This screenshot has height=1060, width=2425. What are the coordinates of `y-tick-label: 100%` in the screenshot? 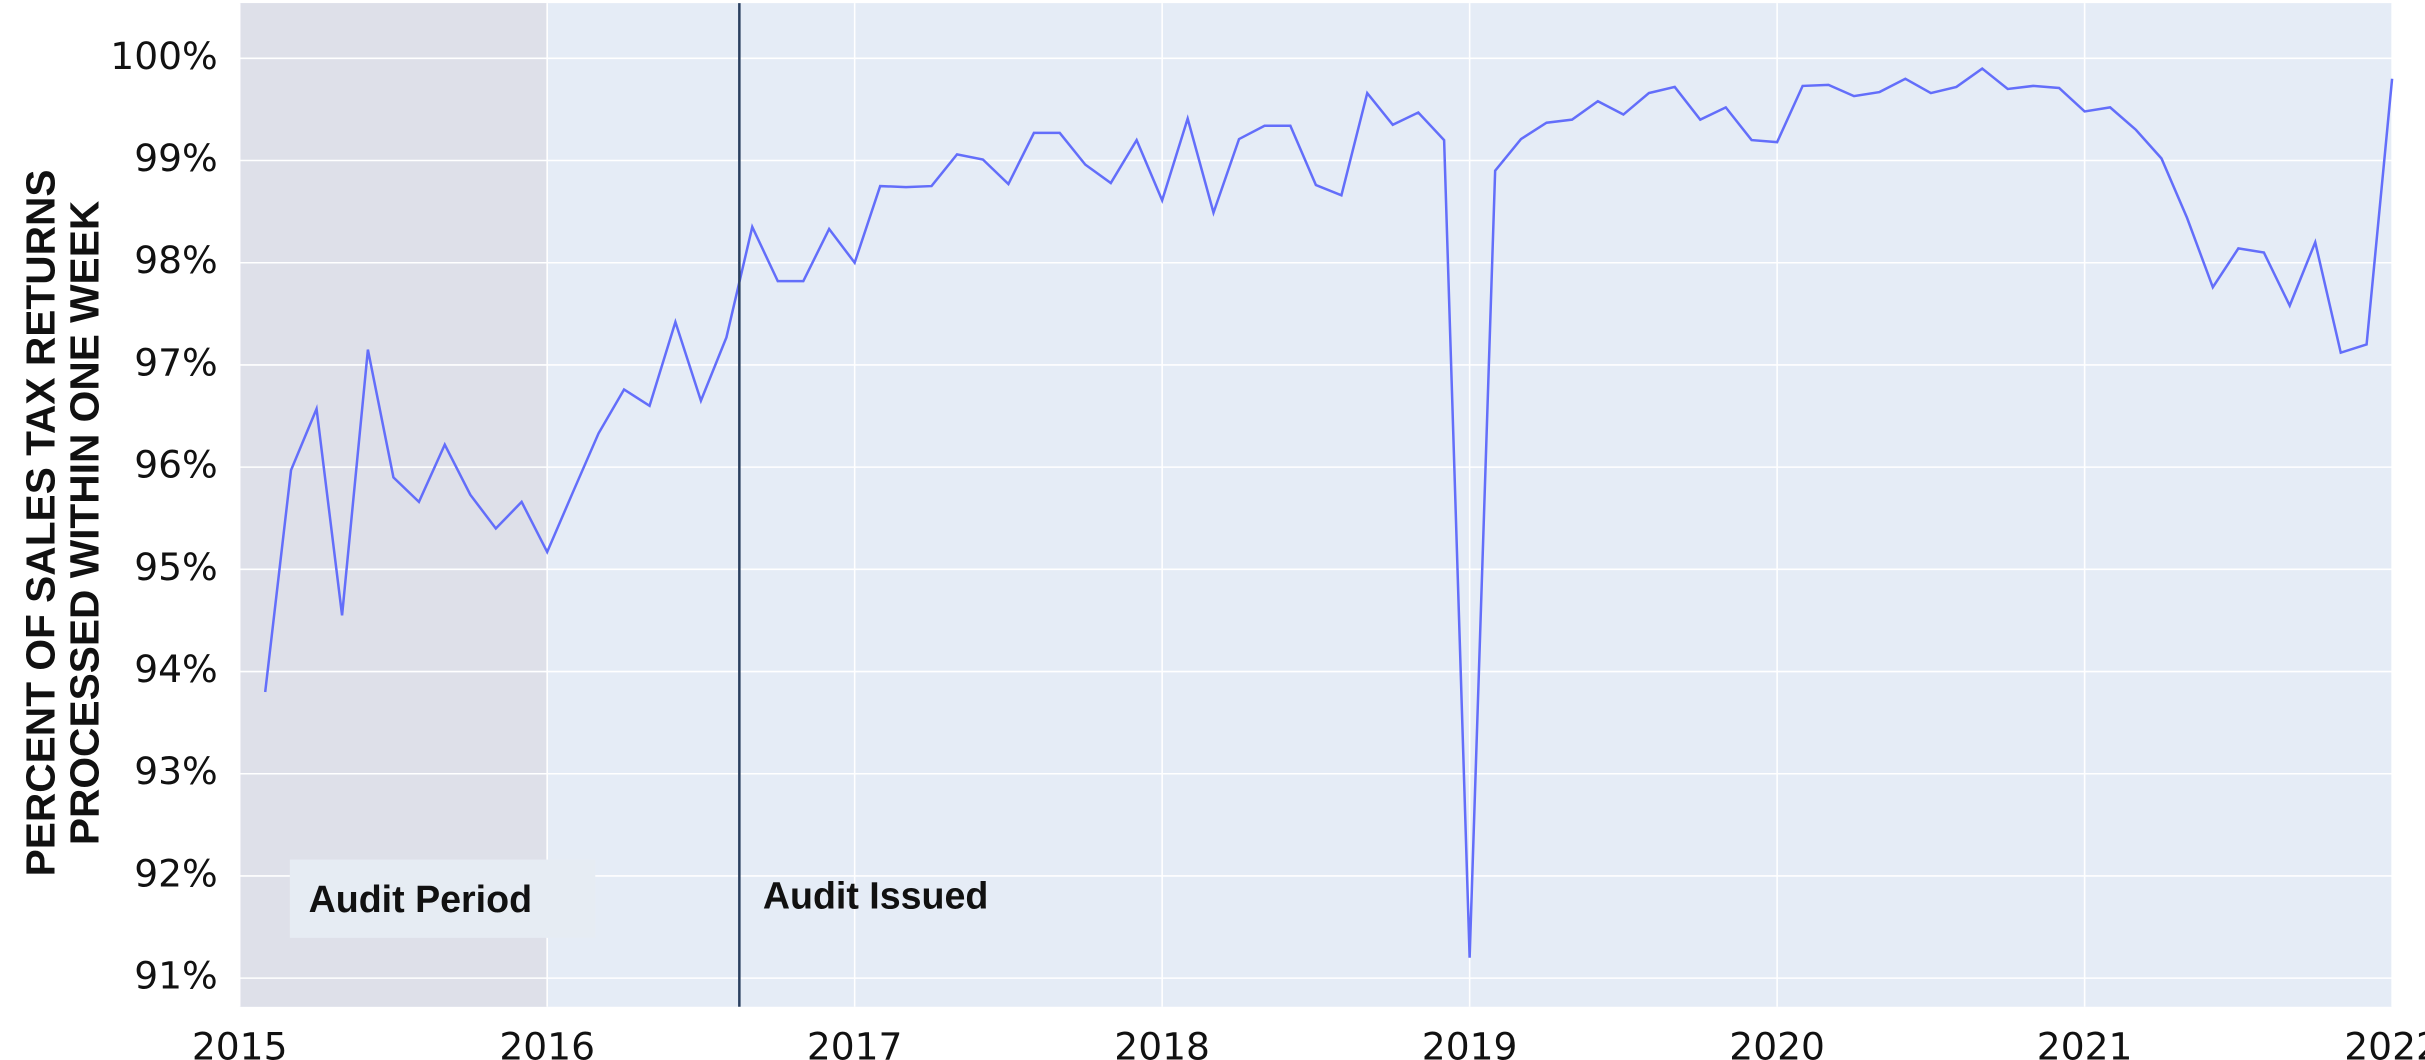 It's located at (163, 56).